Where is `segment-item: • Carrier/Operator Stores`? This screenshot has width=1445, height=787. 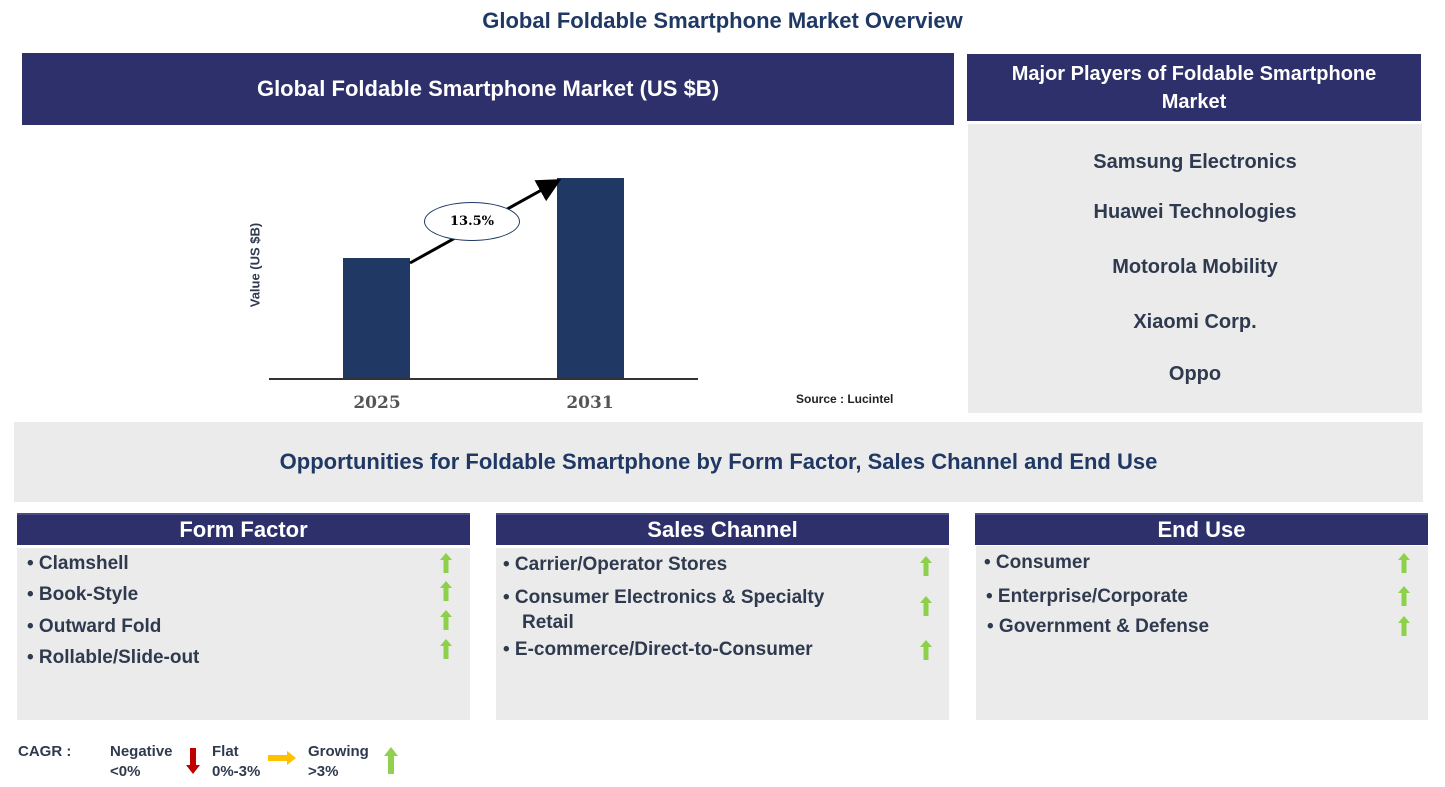
segment-item: • Carrier/Operator Stores is located at coordinates (615, 564).